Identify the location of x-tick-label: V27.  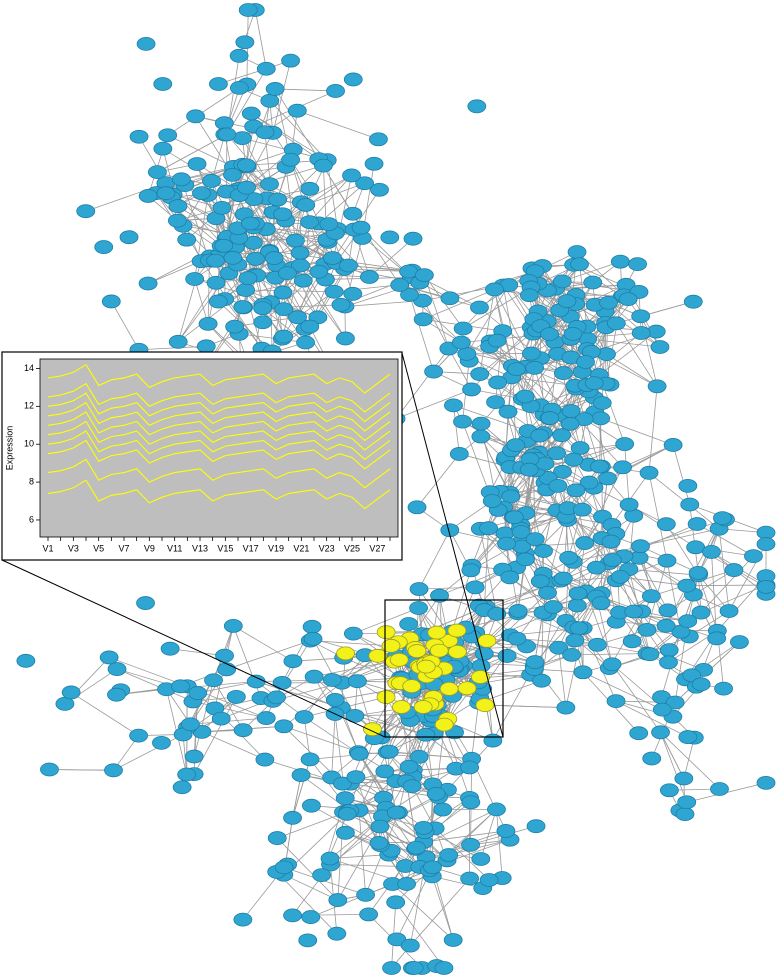
(377, 548).